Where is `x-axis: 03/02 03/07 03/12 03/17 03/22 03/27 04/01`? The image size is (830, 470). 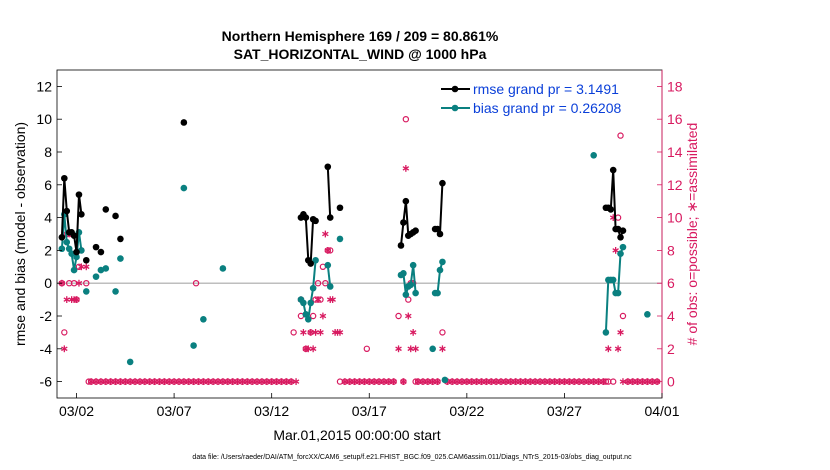
x-axis: 03/02 03/07 03/12 03/17 03/22 03/27 04/01 is located at coordinates (369, 406).